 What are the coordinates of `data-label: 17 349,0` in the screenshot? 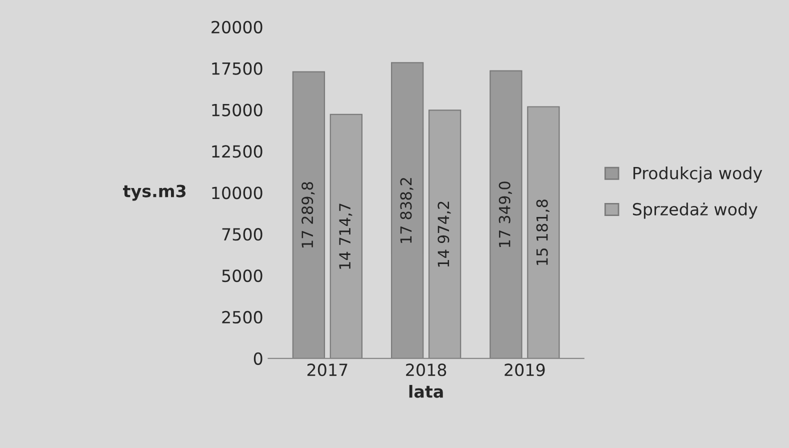 It's located at (505, 214).